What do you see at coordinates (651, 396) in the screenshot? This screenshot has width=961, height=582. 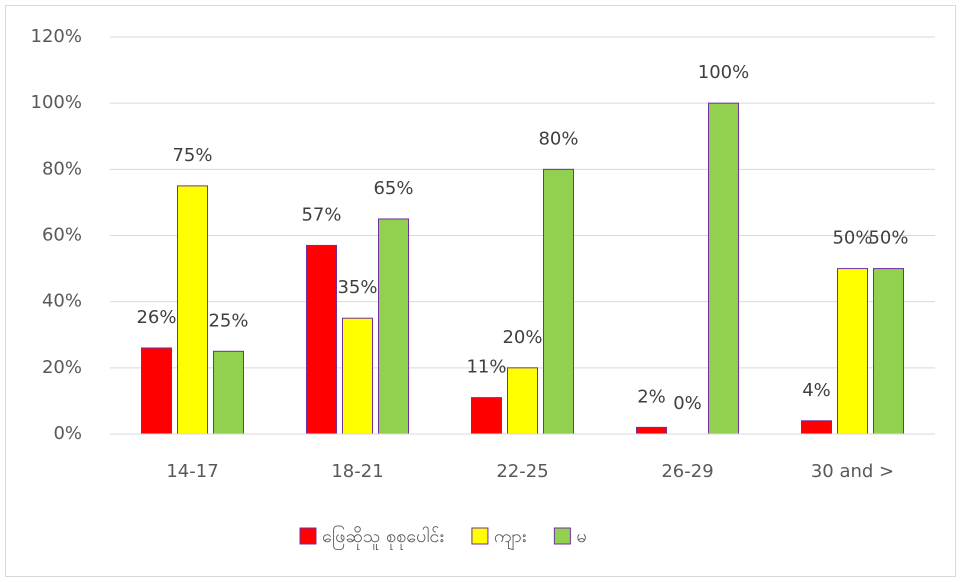 I see `data-label: 2%` at bounding box center [651, 396].